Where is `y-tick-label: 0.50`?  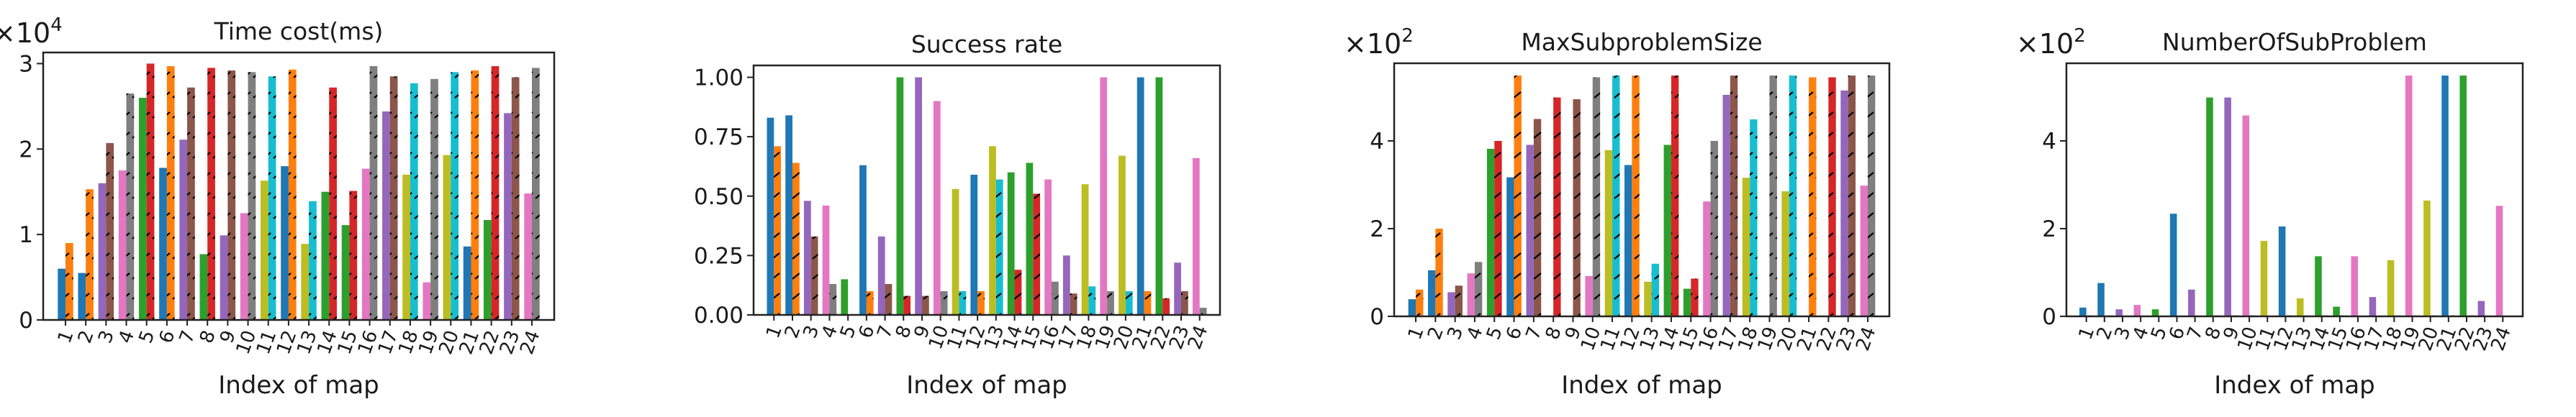
y-tick-label: 0.50 is located at coordinates (719, 197).